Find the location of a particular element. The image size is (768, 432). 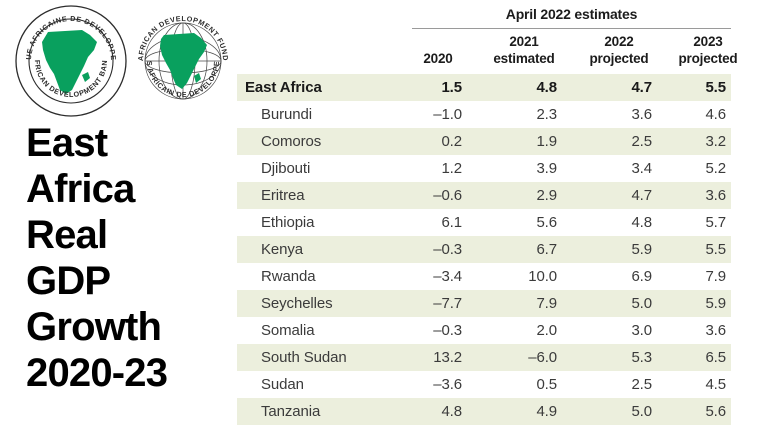

column-header-2023-line1: 2023 is located at coordinates (708, 41).